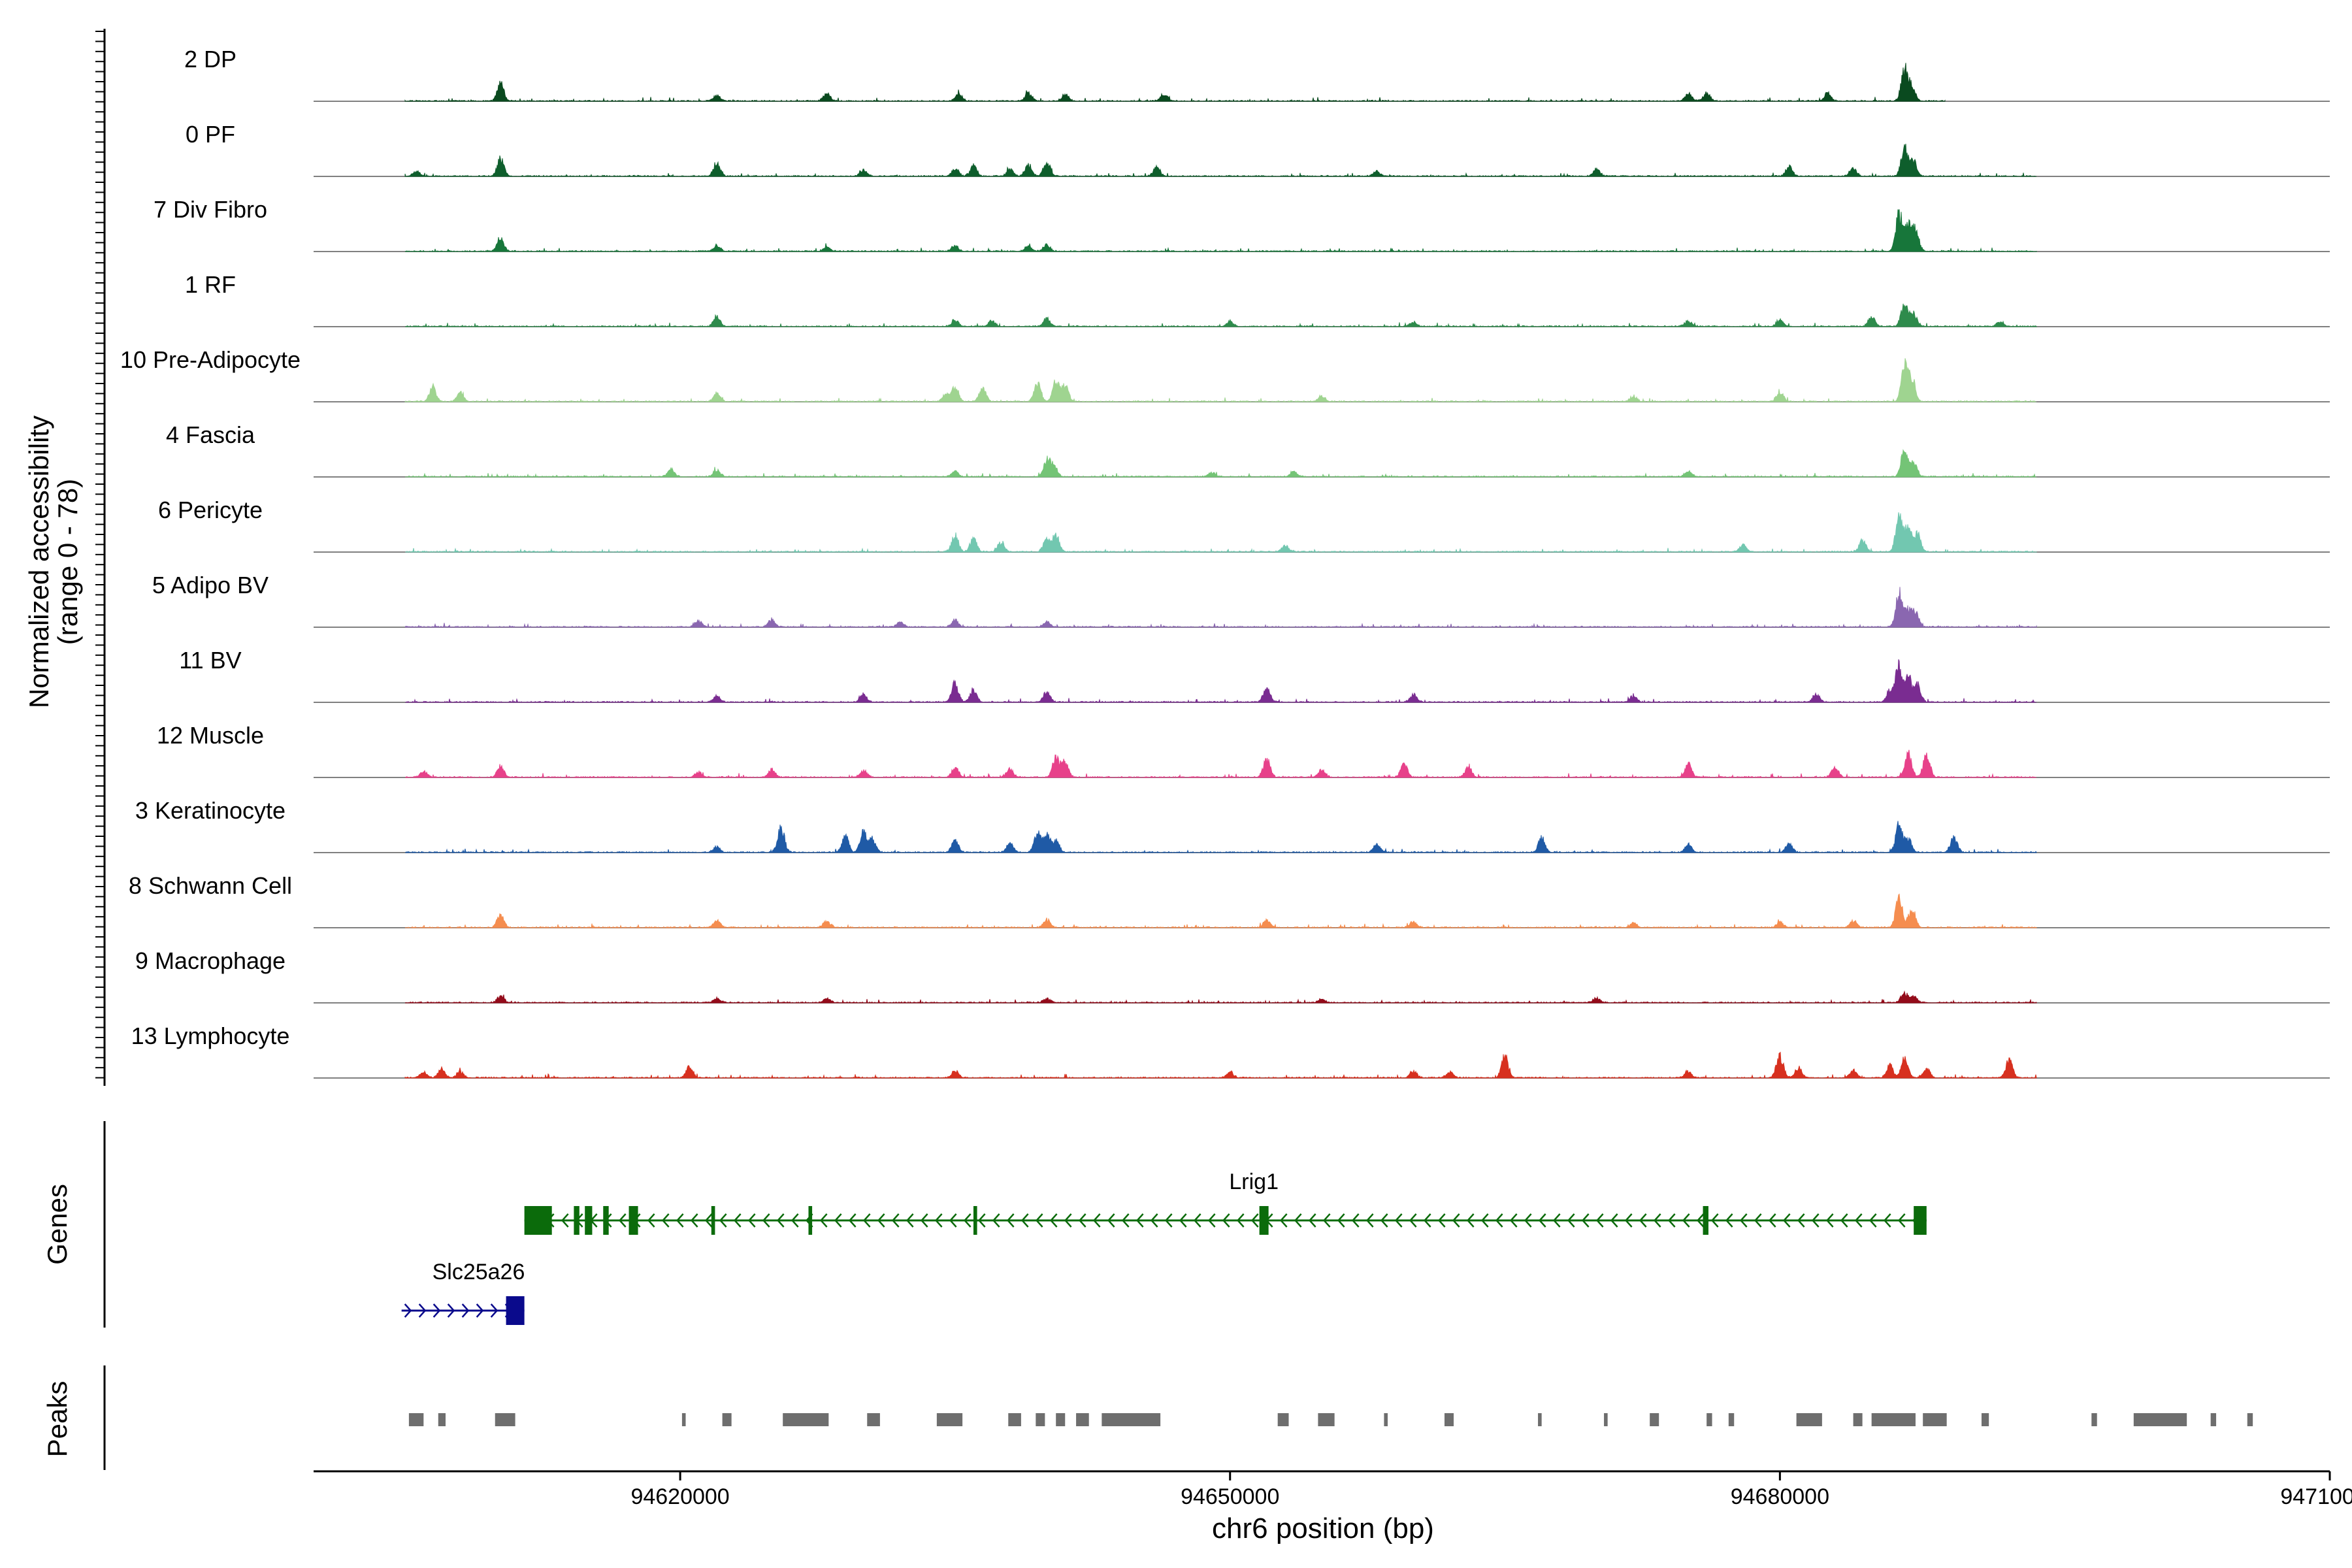 The width and height of the screenshot is (2352, 1568). Describe the element at coordinates (1323, 1528) in the screenshot. I see `x-axis-label: chr6 position (bp)` at that location.